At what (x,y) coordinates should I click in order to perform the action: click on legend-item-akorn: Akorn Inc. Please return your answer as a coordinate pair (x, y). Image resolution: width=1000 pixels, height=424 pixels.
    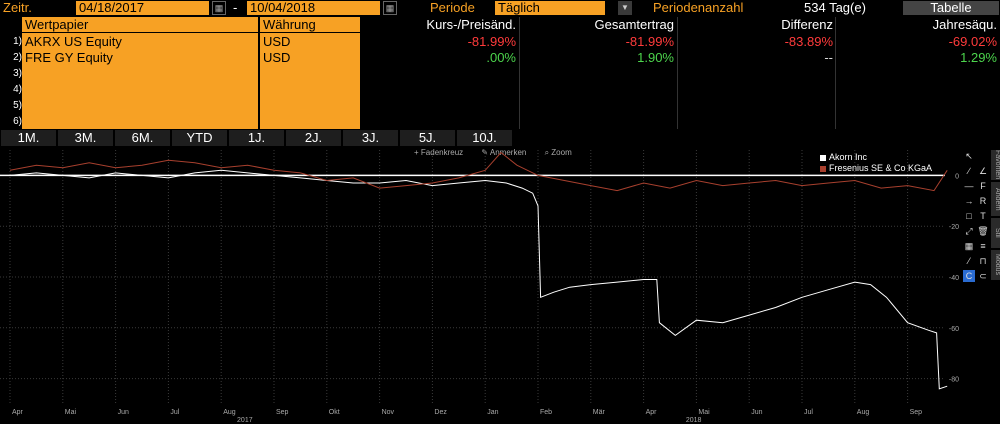
    Looking at the image, I should click on (876, 157).